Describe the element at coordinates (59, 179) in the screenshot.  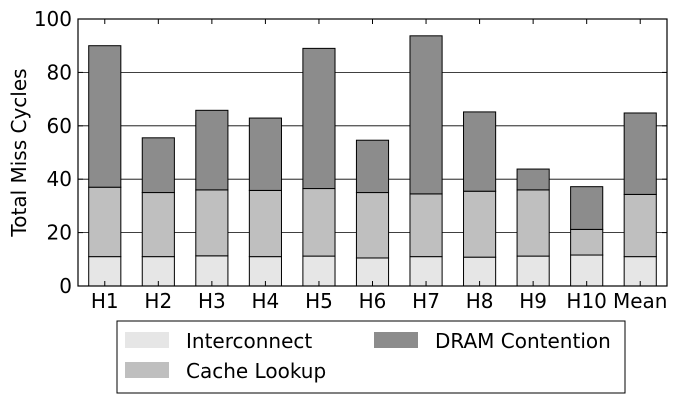
I see `y-tick-label: 40` at that location.